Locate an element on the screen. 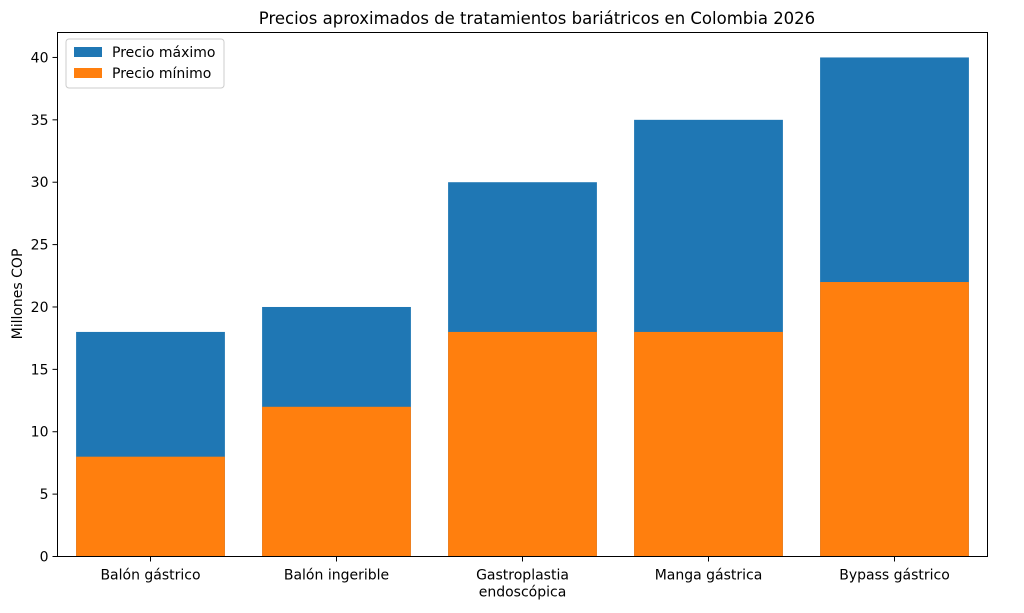  x-tick-label-3: Gastroplastia endoscópica is located at coordinates (522, 584).